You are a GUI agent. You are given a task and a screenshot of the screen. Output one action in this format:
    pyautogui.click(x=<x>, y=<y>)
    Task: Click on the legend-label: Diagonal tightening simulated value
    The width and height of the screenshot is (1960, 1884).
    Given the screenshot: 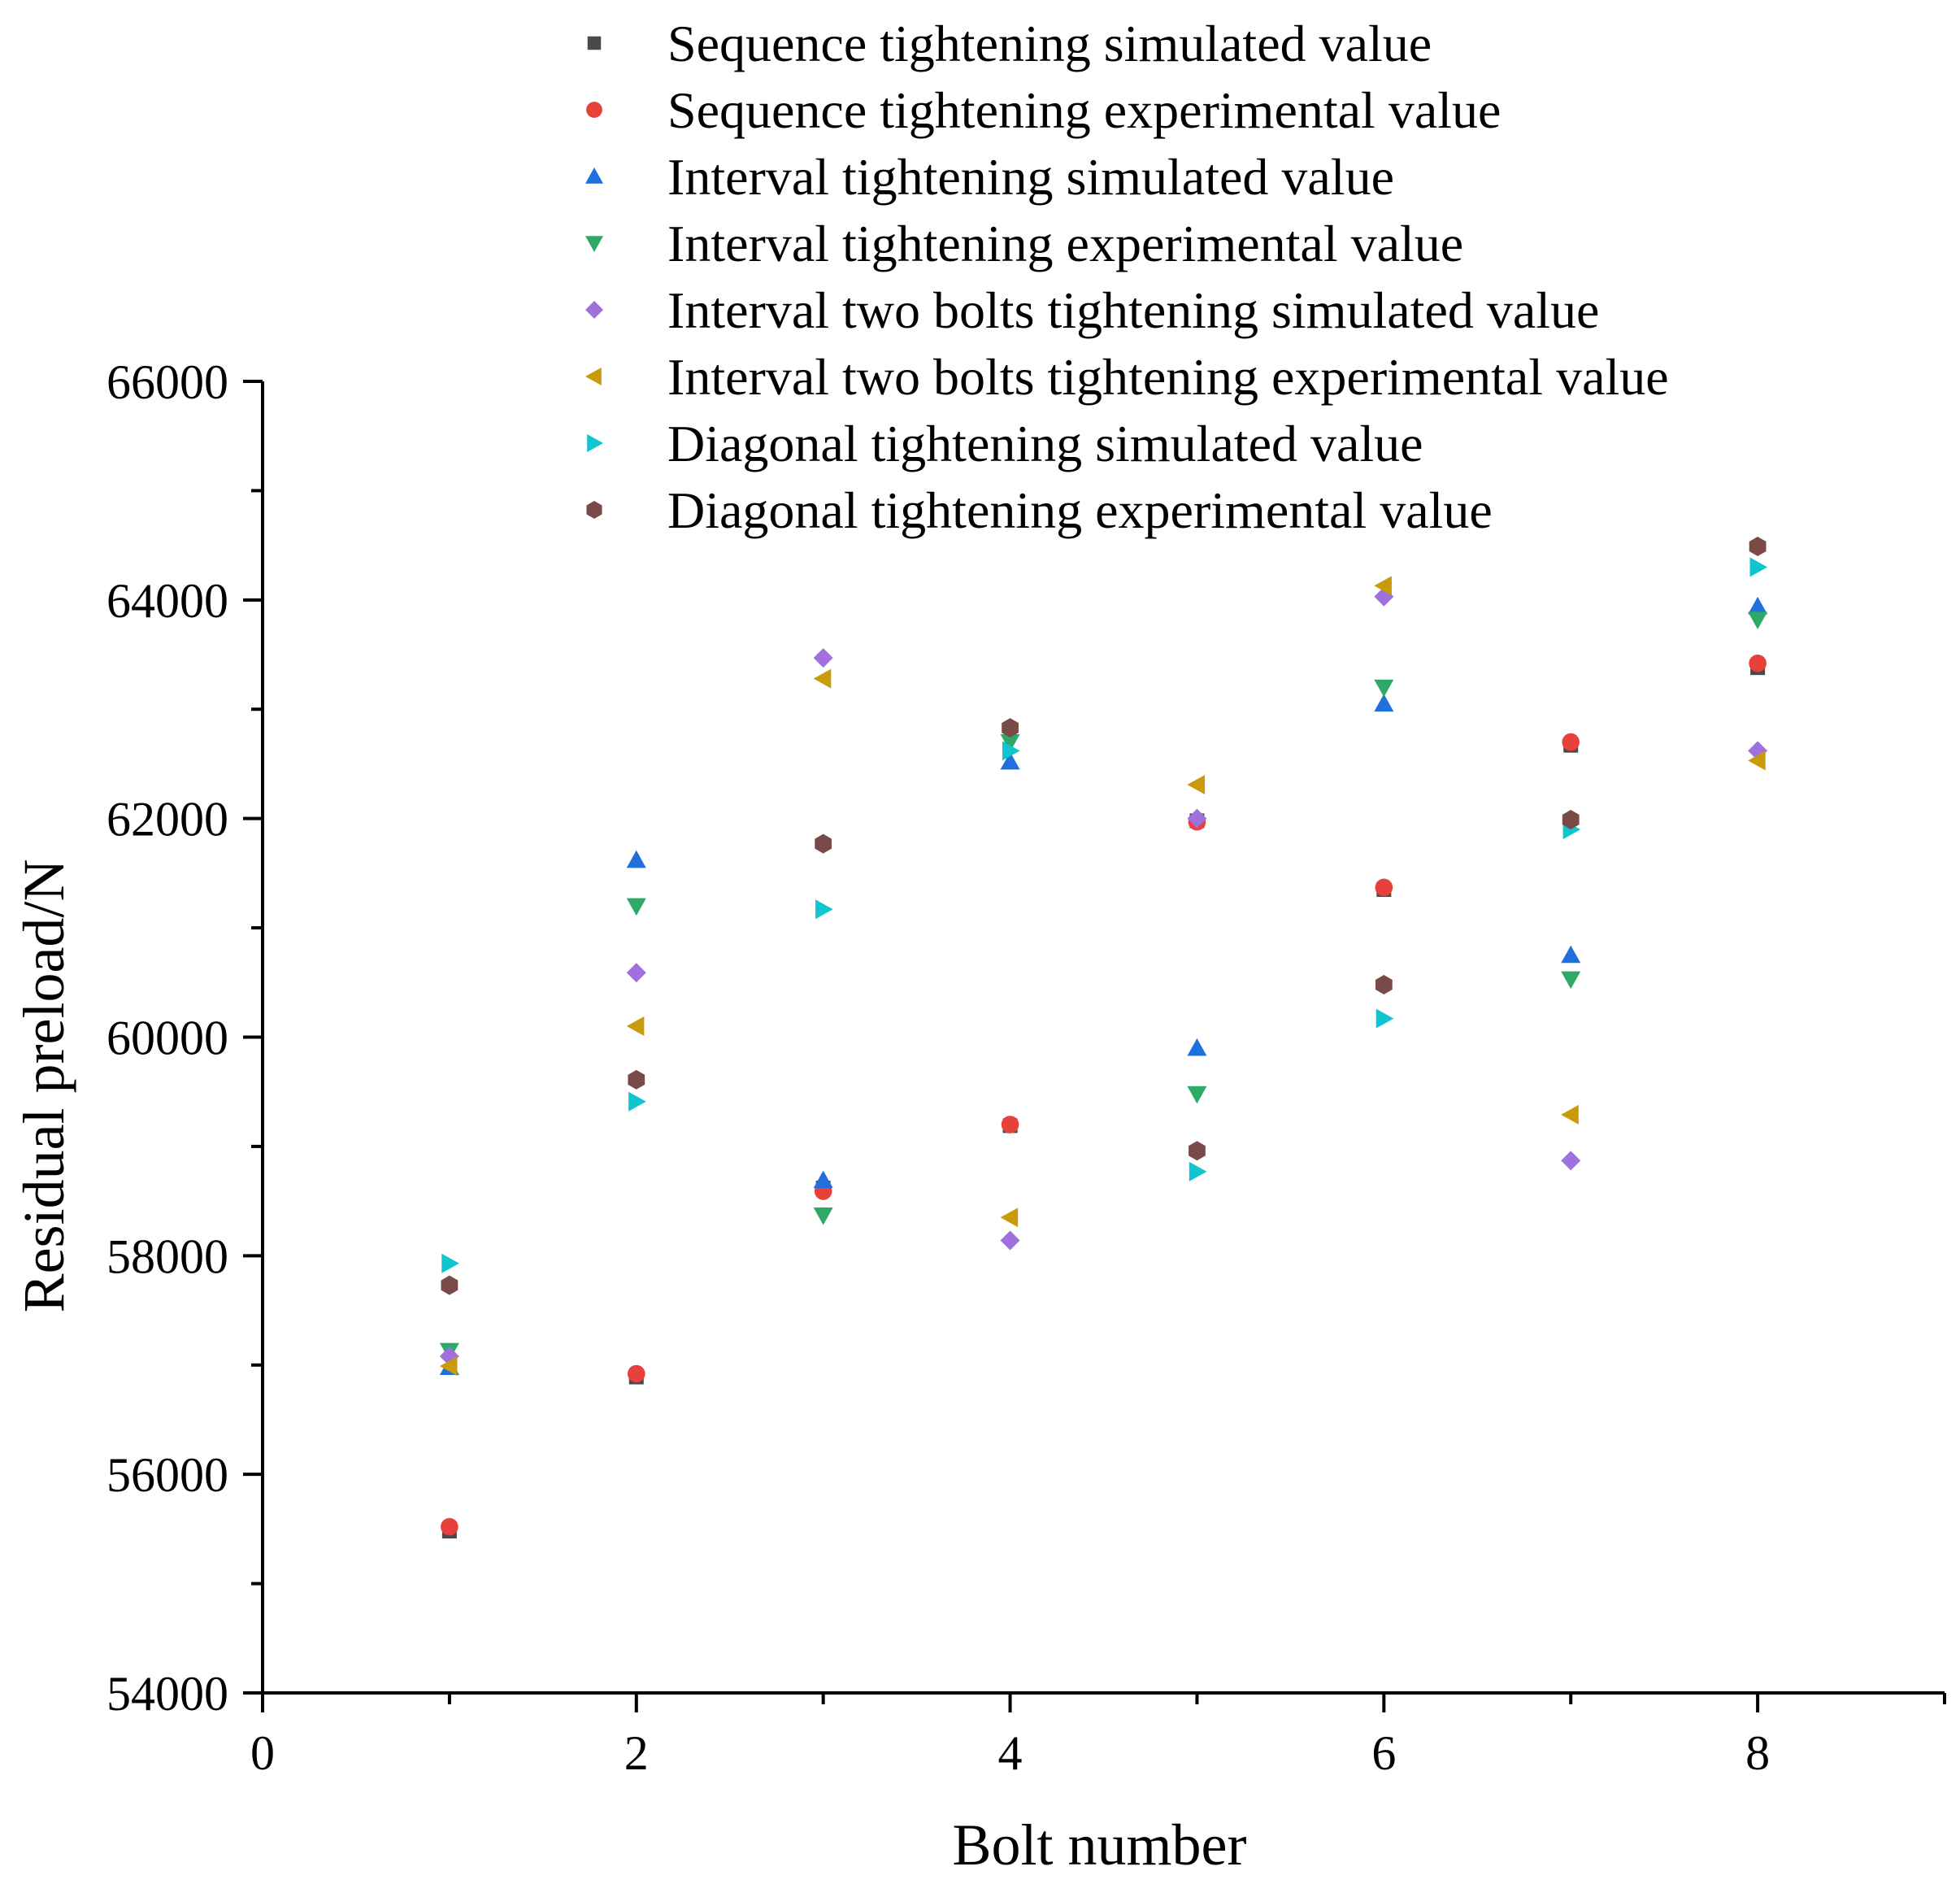 What is the action you would take?
    pyautogui.click(x=1045, y=443)
    